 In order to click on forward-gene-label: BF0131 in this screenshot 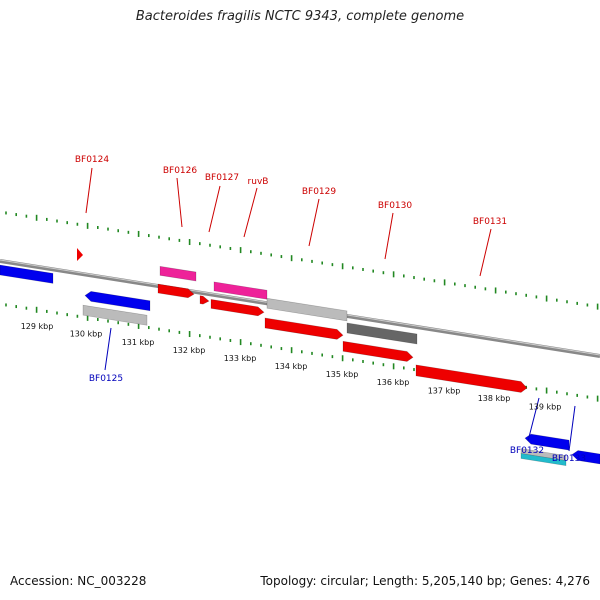, I will do `click(490, 222)`.